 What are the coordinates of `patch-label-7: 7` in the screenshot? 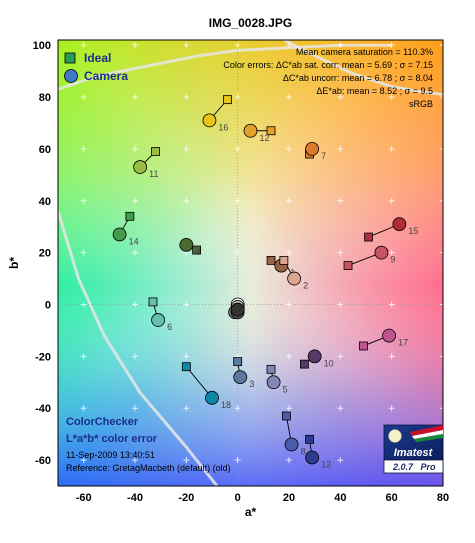 It's located at (323, 156).